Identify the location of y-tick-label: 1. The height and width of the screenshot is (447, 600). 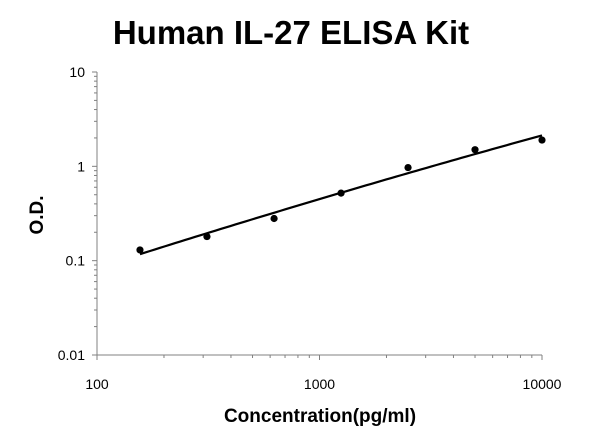
(81, 166).